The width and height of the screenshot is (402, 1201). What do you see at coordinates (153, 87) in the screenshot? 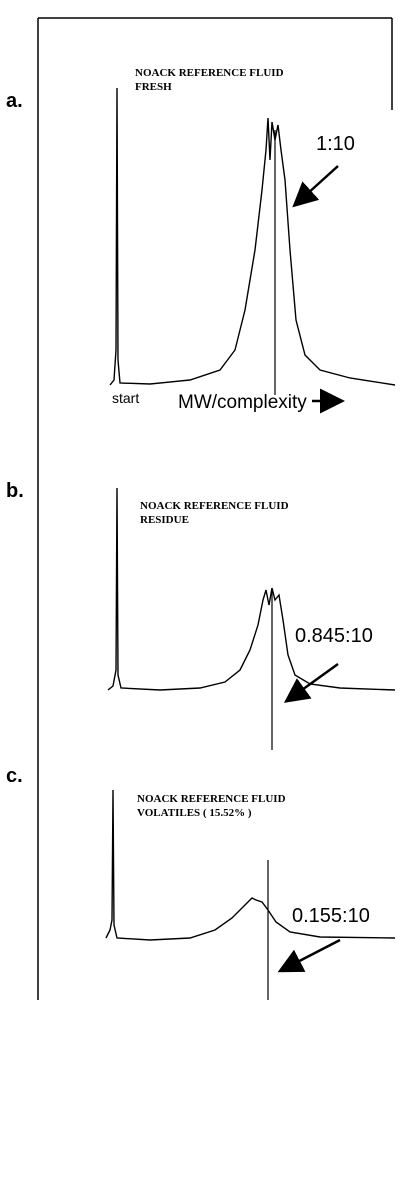
I see `panel-title: FRESH` at bounding box center [153, 87].